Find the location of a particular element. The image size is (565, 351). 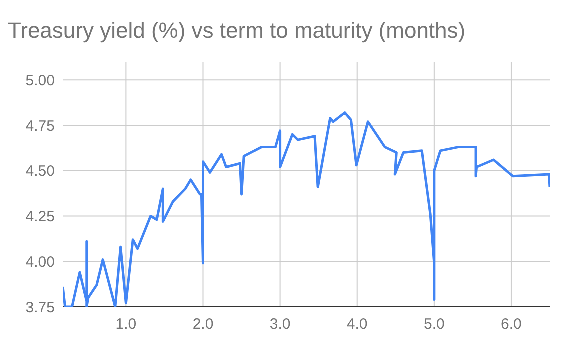

y-tick-label: 4.50 is located at coordinates (40, 171).